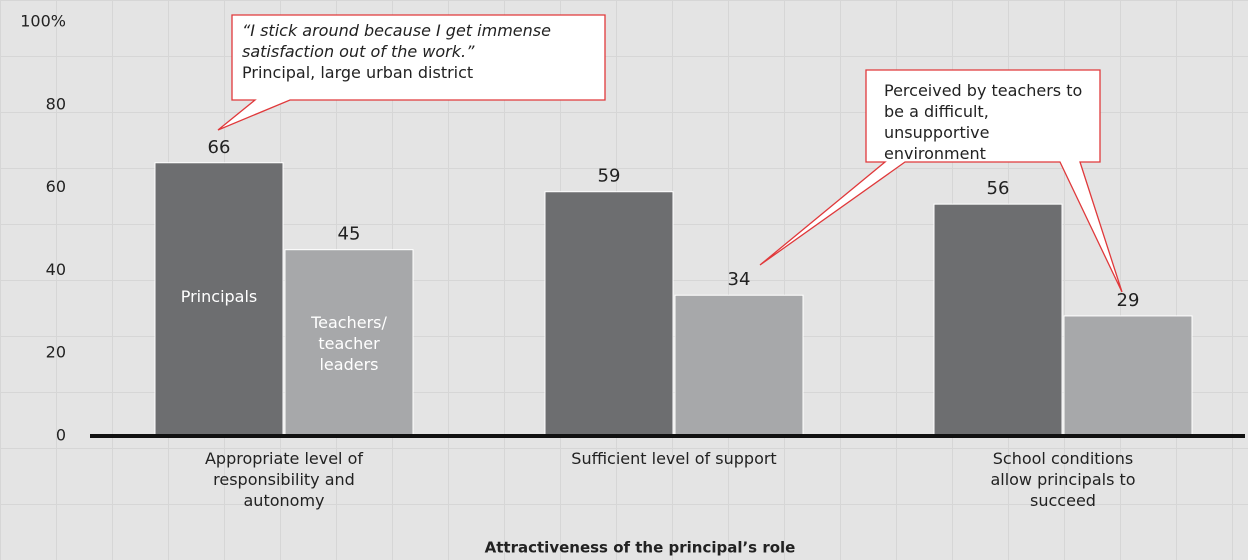 This screenshot has width=1248, height=560. What do you see at coordinates (56, 269) in the screenshot?
I see `y-tick-label: 40` at bounding box center [56, 269].